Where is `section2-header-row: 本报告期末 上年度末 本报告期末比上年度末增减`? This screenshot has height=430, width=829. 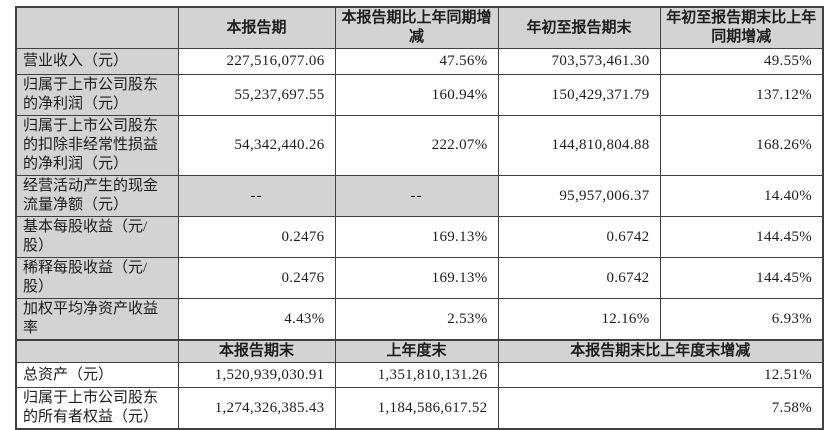
section2-header-row: 本报告期末 上年度末 本报告期末比上年度末增减 is located at coordinates (419, 351).